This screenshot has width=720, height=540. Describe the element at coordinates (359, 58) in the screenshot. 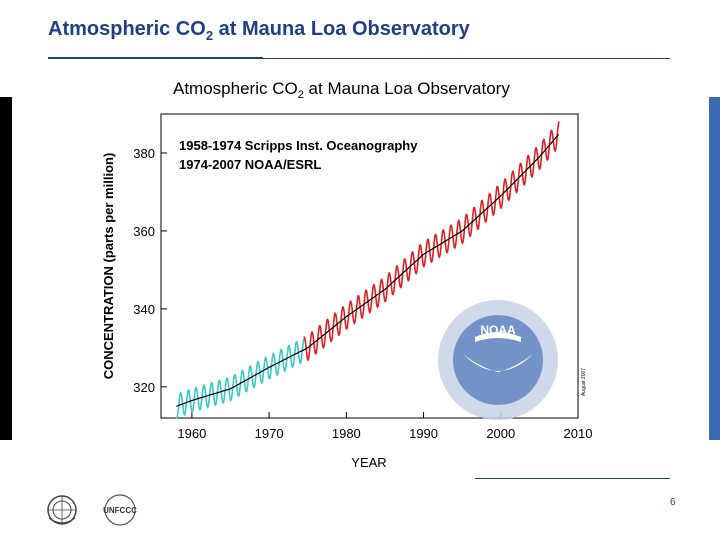

I see `title-underline` at that location.